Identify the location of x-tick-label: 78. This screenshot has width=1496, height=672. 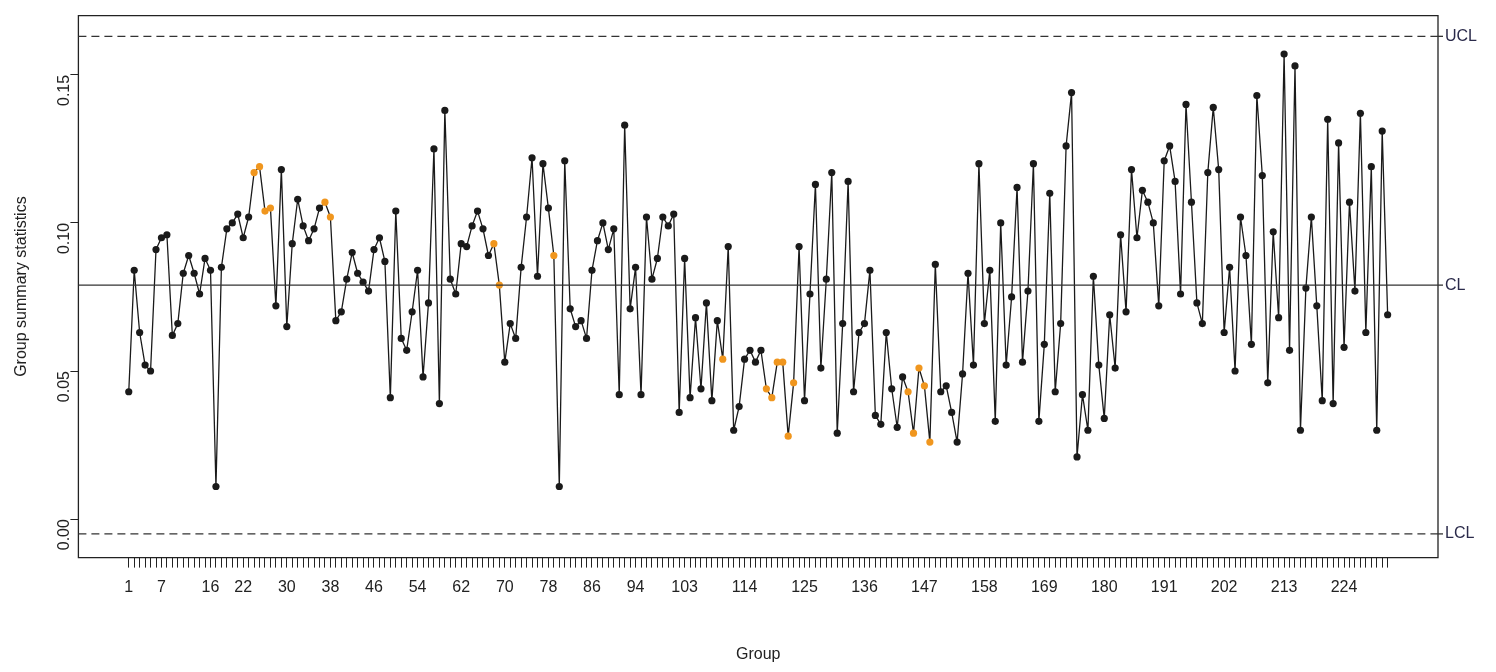
(548, 586).